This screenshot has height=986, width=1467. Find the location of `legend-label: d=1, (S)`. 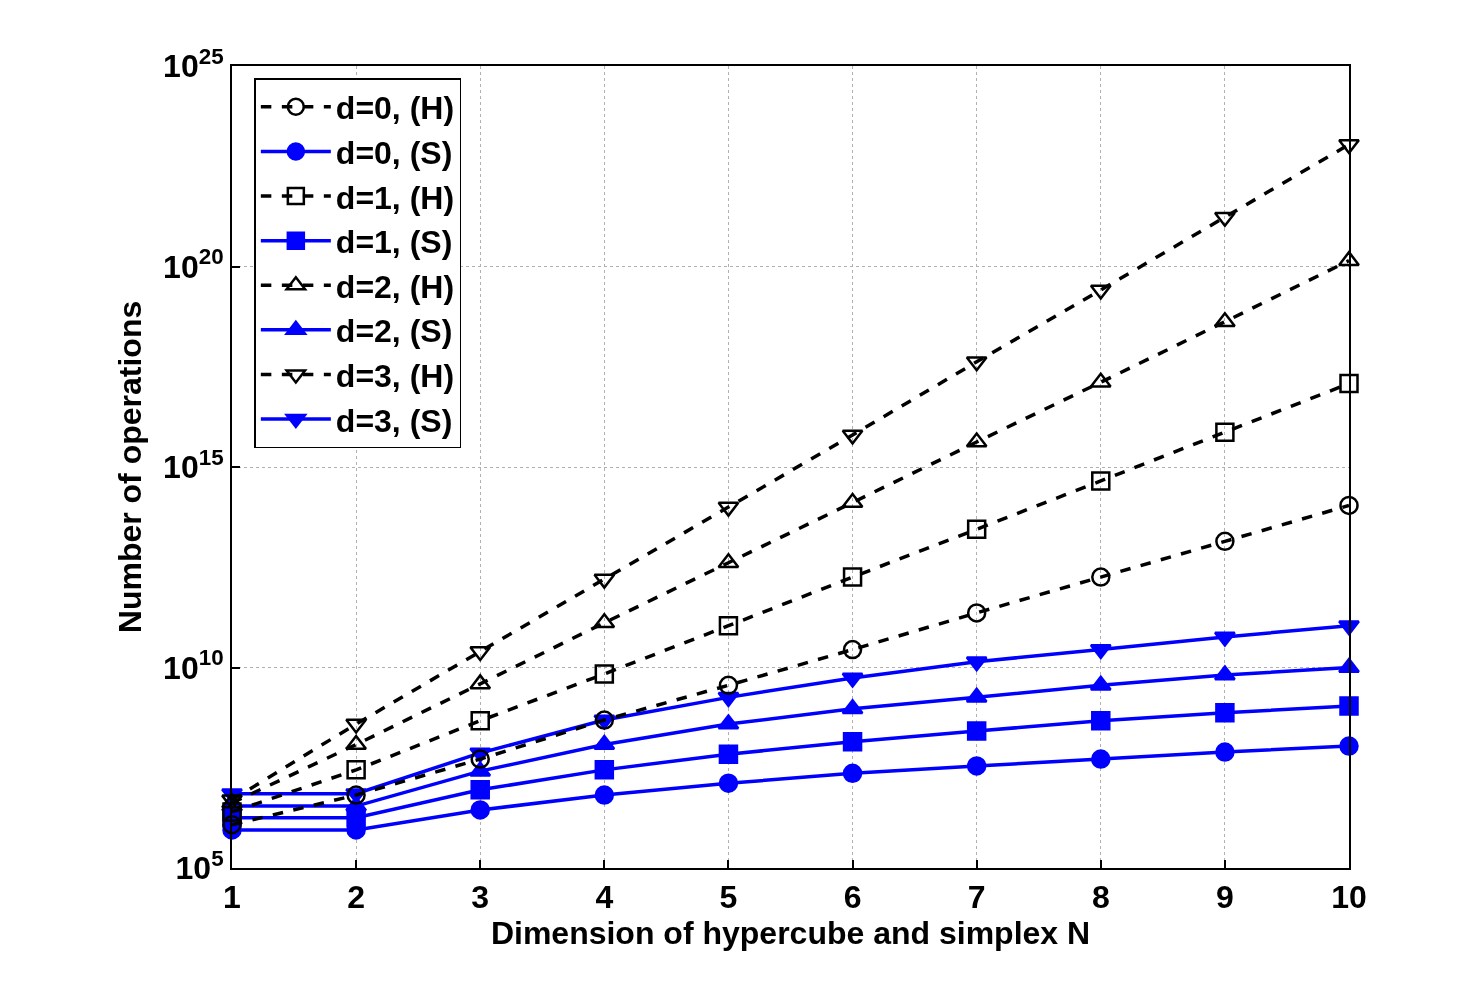

legend-label: d=1, (S) is located at coordinates (394, 242).